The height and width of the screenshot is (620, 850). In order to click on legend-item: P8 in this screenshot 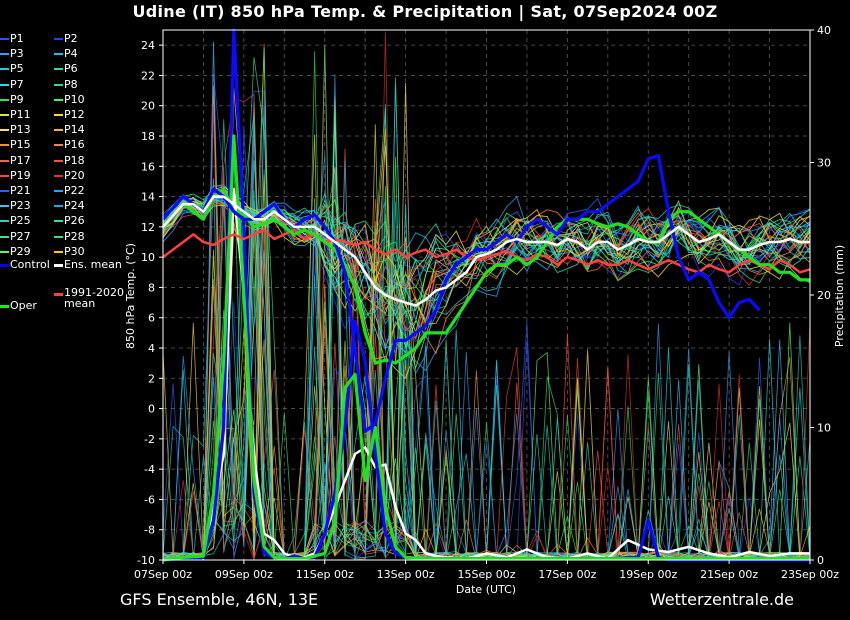, I will do `click(66, 85)`.